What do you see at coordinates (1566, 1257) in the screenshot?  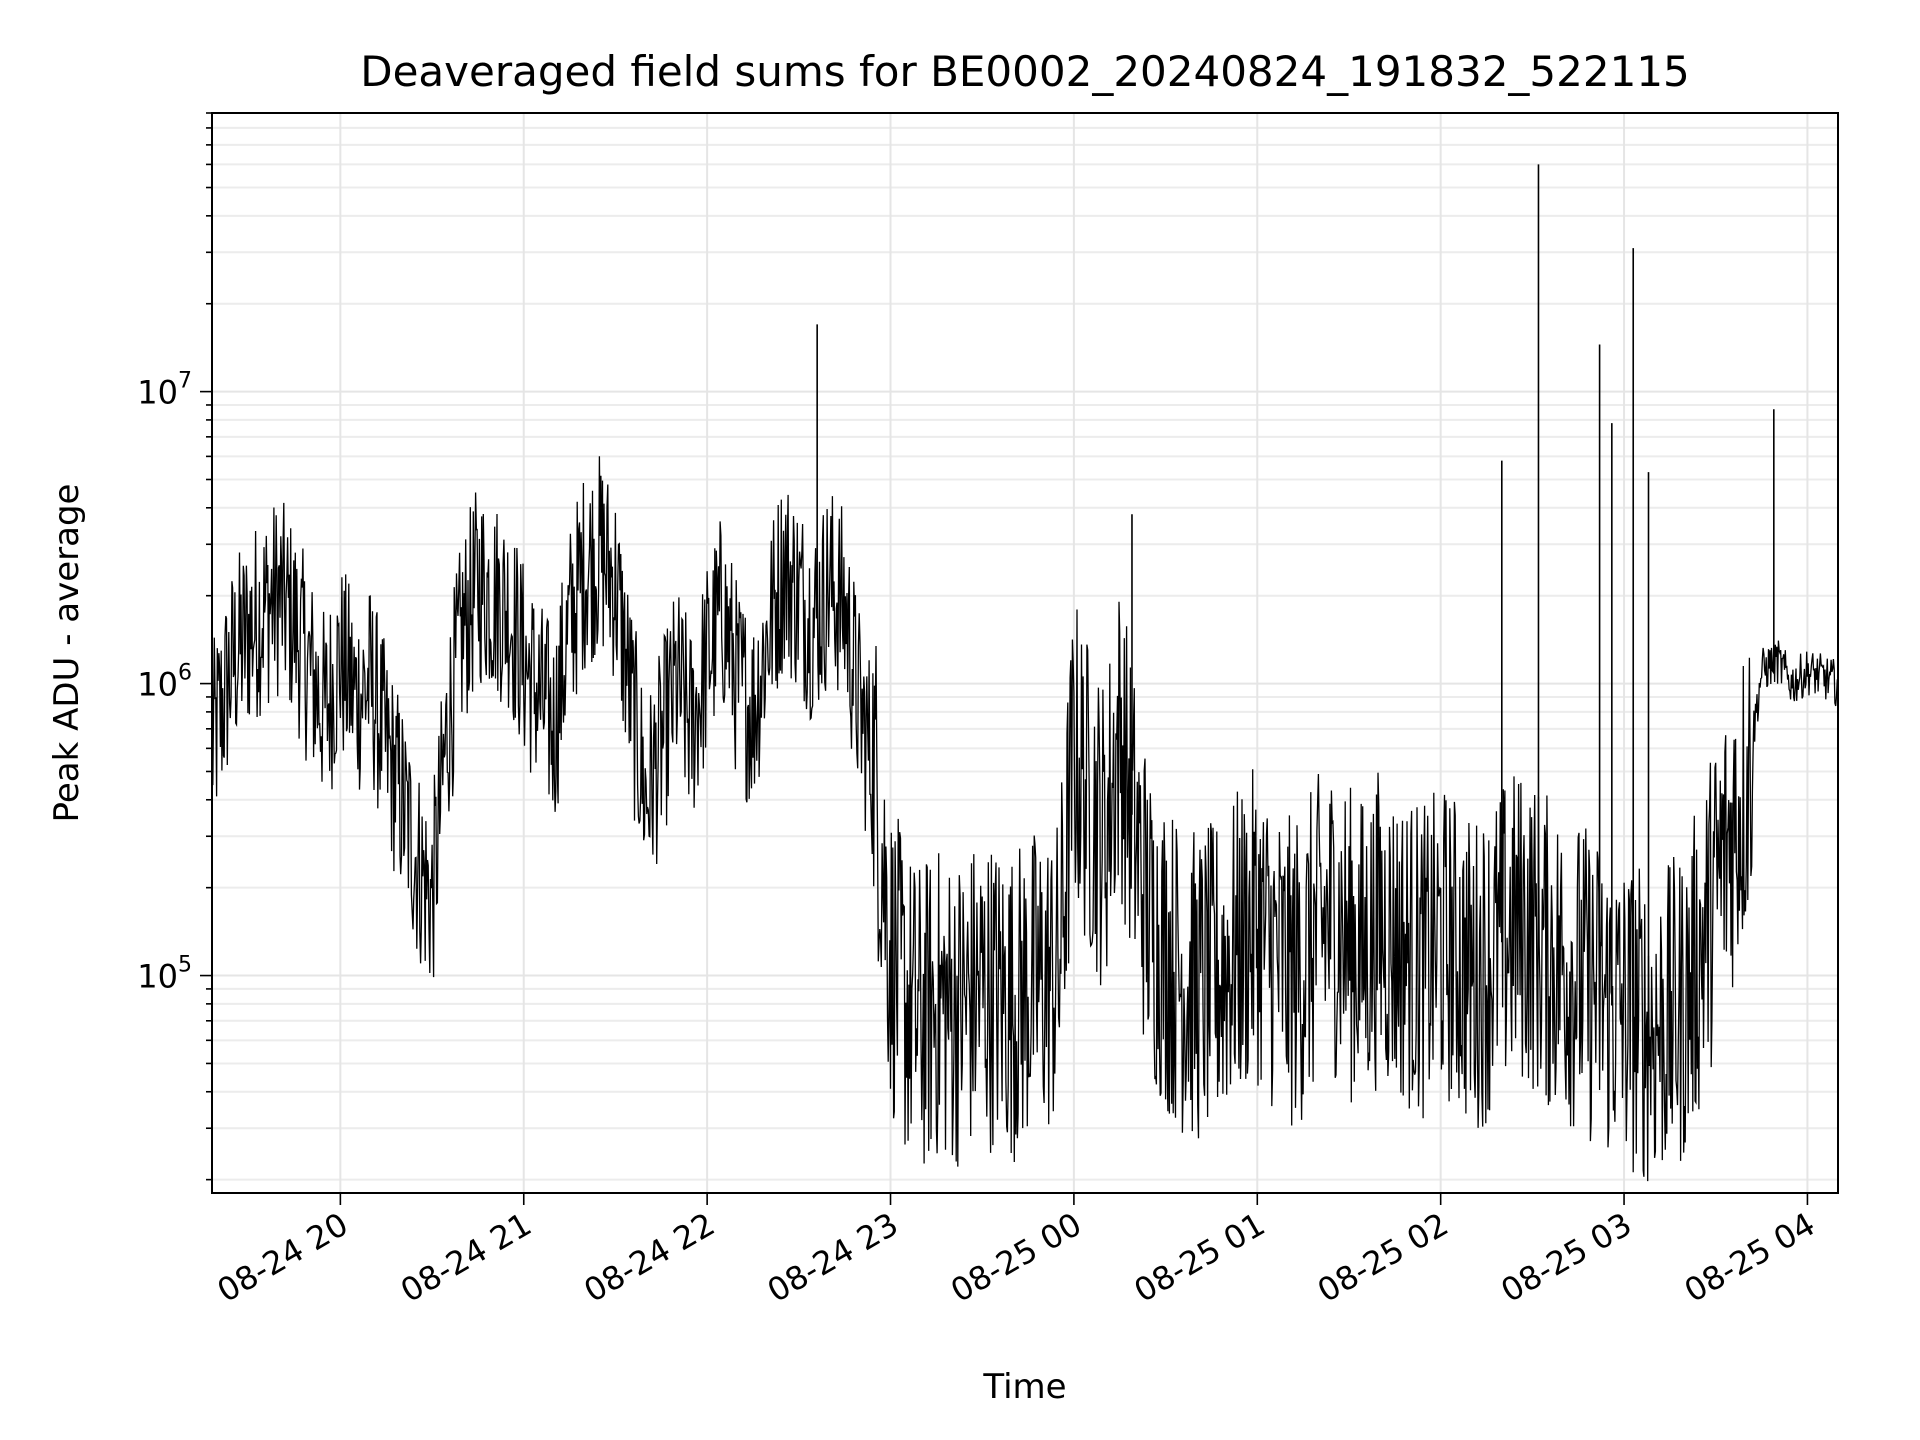 I see `x-tick-label: 08-25 03` at bounding box center [1566, 1257].